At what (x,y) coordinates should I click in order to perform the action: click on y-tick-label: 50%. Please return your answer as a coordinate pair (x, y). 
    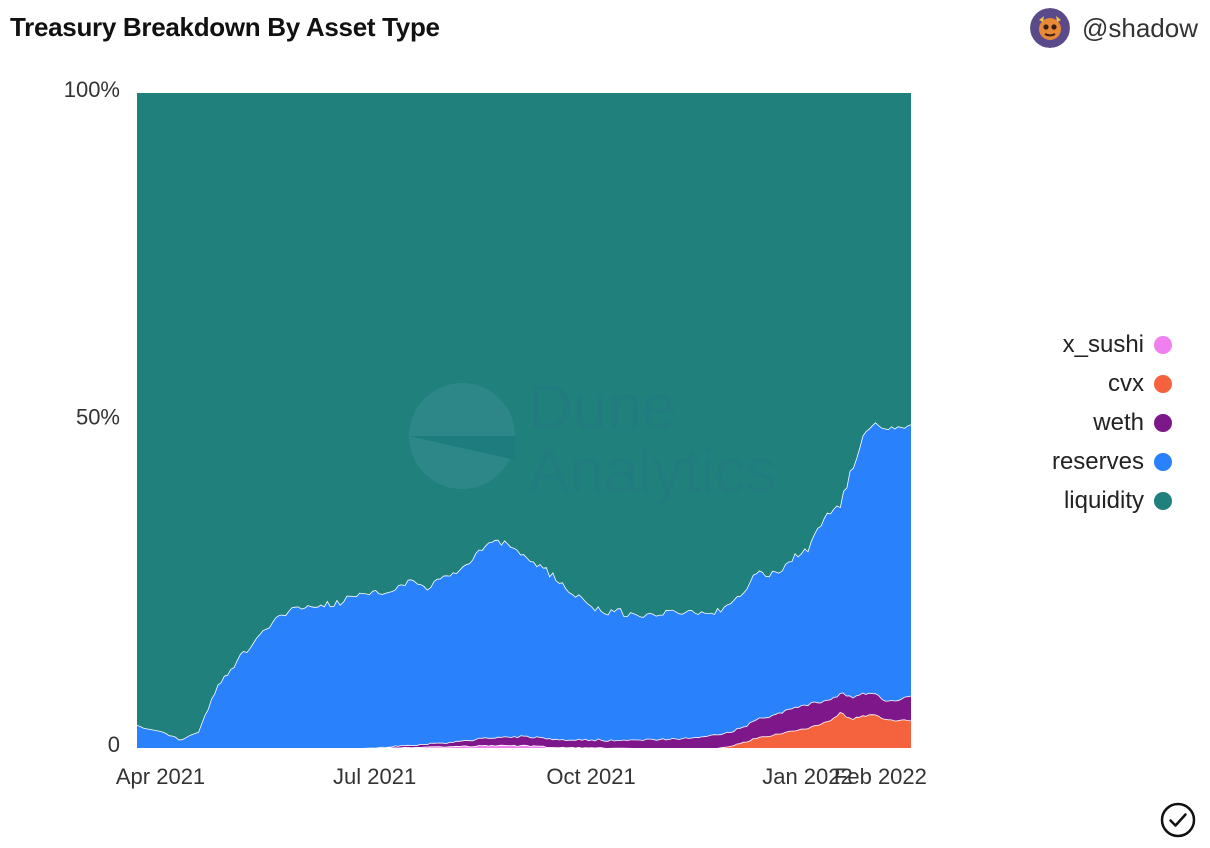
    Looking at the image, I should click on (98, 417).